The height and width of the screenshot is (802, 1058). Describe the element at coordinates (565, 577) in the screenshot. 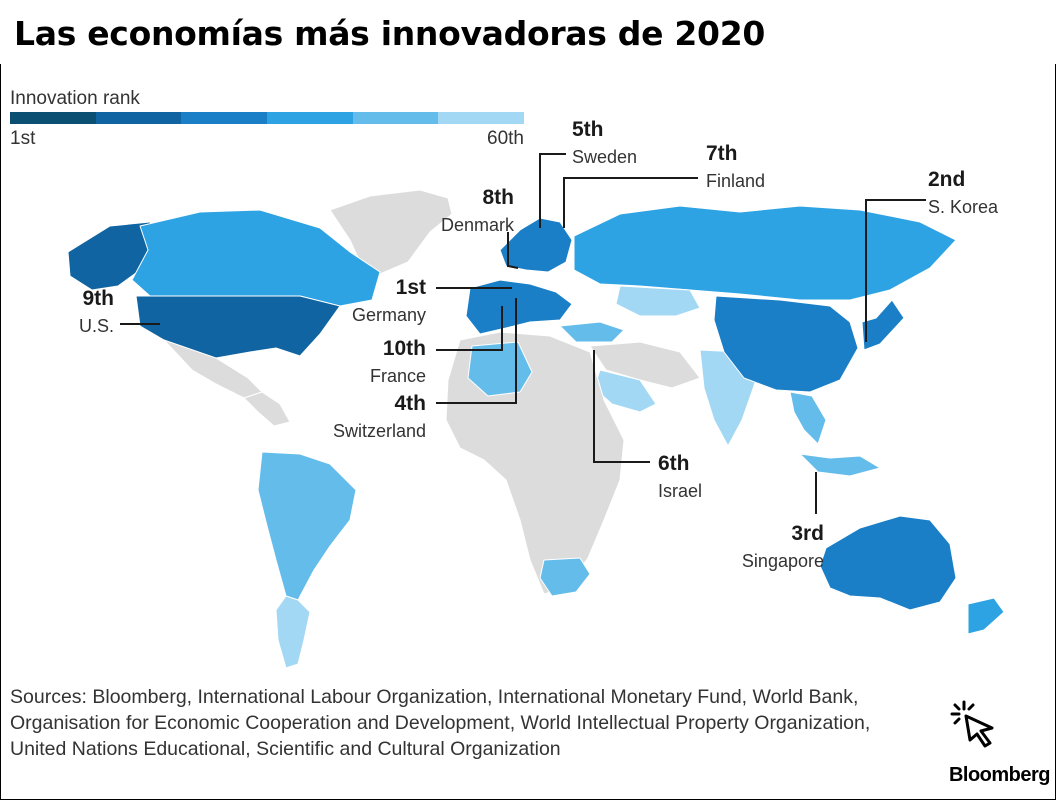

I see `map-region-south-africa` at that location.